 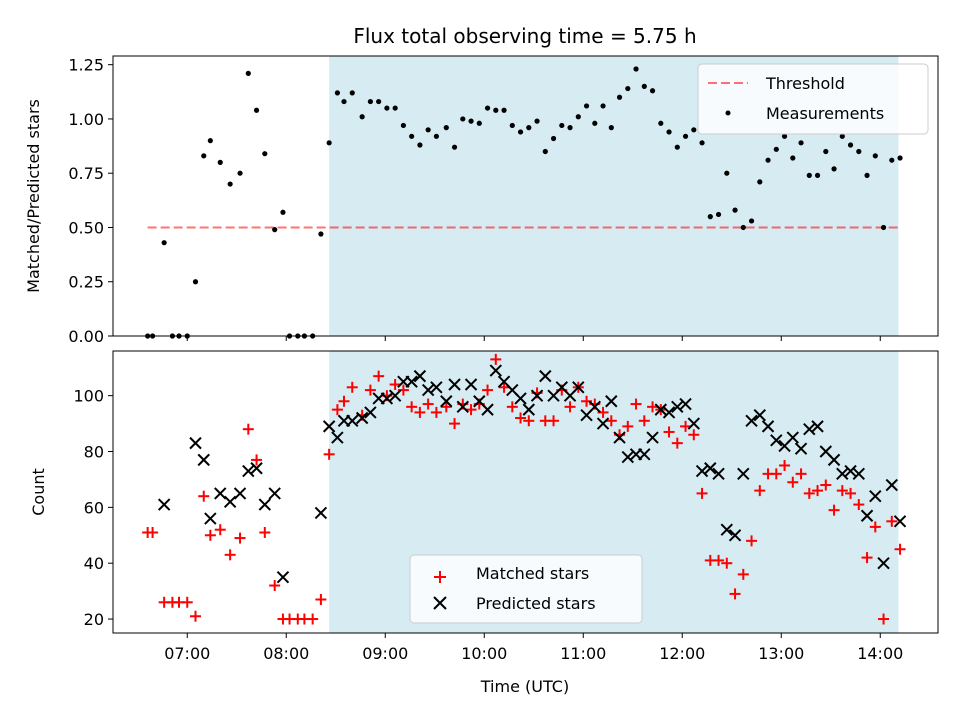 What do you see at coordinates (94, 507) in the screenshot?
I see `bottom-y-tick-label: 60` at bounding box center [94, 507].